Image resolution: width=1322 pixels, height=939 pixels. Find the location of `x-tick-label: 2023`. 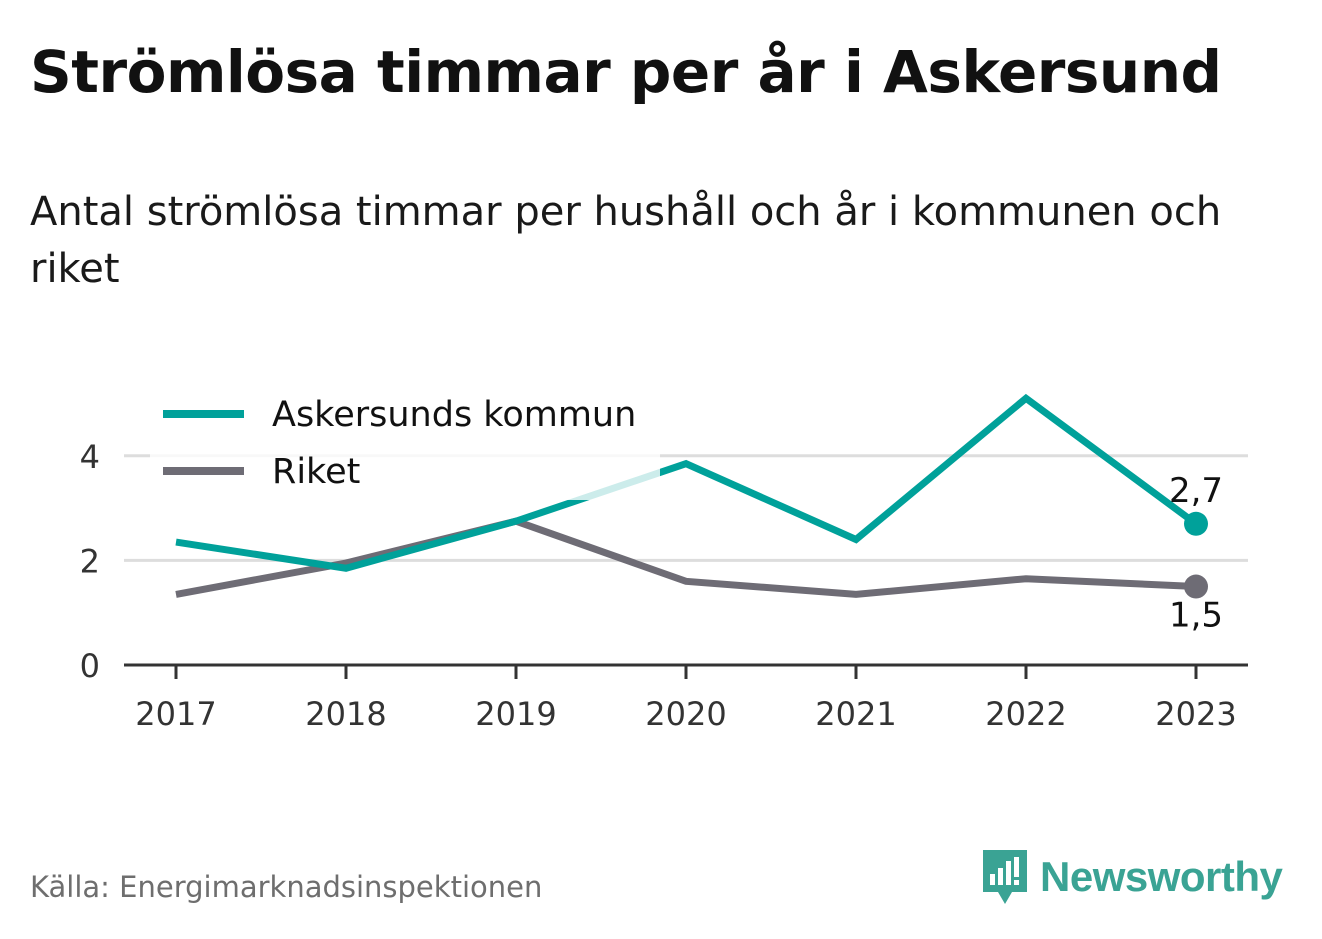

x-tick-label: 2023 is located at coordinates (1195, 714).